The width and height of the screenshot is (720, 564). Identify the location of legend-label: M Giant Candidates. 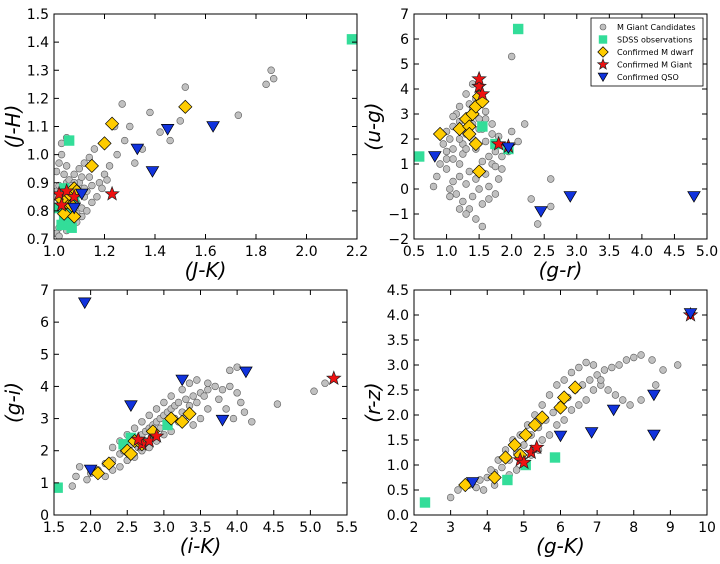
(656, 27).